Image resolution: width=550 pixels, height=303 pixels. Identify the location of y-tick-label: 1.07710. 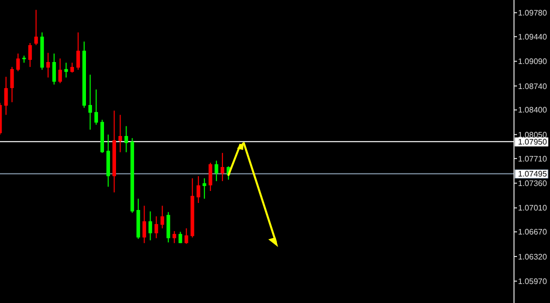
(533, 159).